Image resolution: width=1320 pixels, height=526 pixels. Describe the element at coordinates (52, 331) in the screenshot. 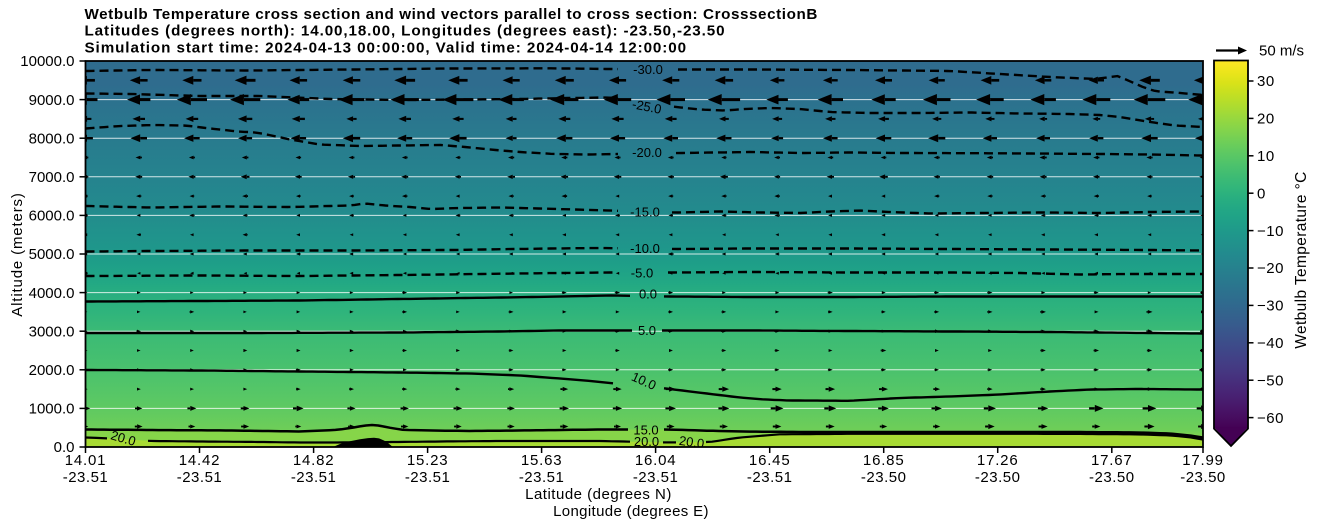

I see `svg-text: 3000.0` at that location.